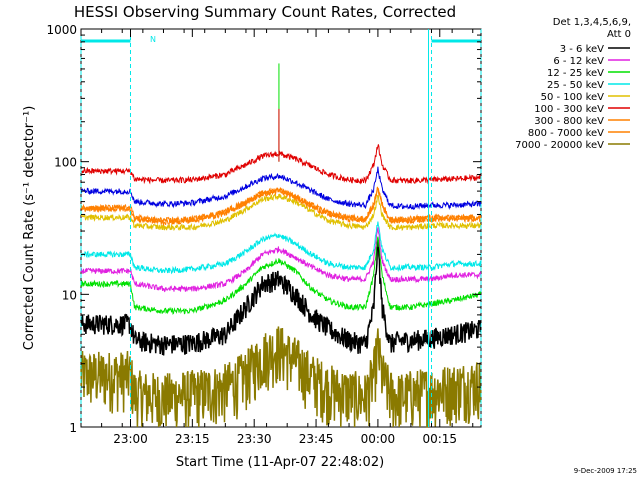 The width and height of the screenshot is (640, 480). I want to click on legend-label: 800 - 7000 keV, so click(566, 133).